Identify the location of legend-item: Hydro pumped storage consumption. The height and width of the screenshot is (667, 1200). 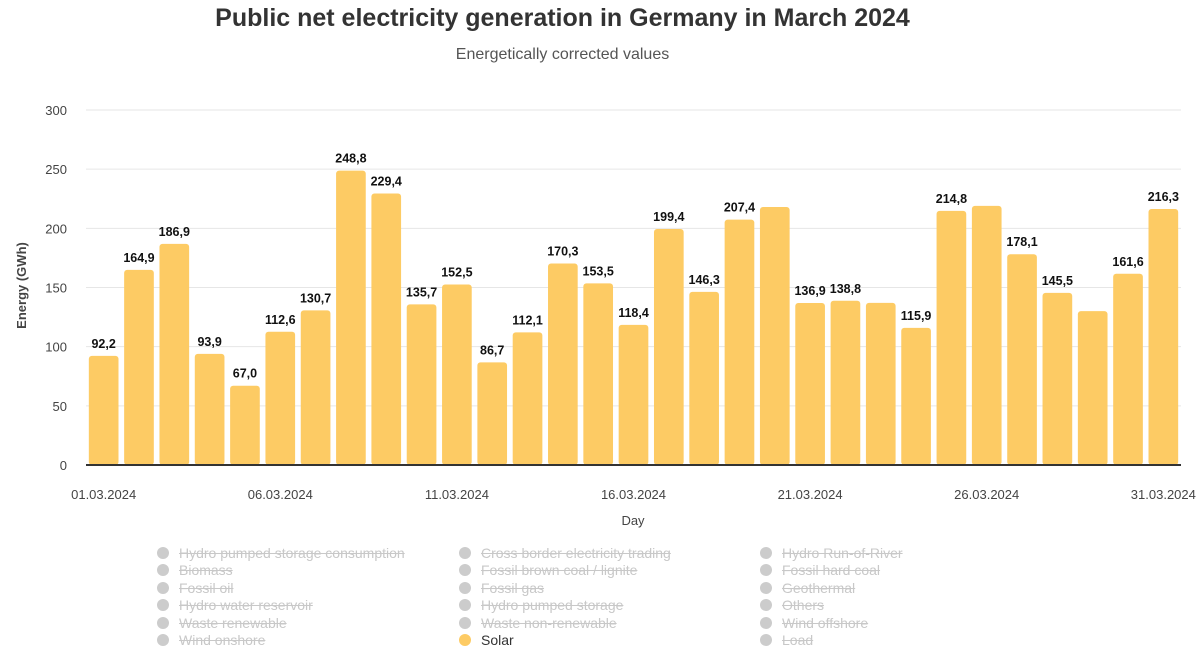
(281, 553).